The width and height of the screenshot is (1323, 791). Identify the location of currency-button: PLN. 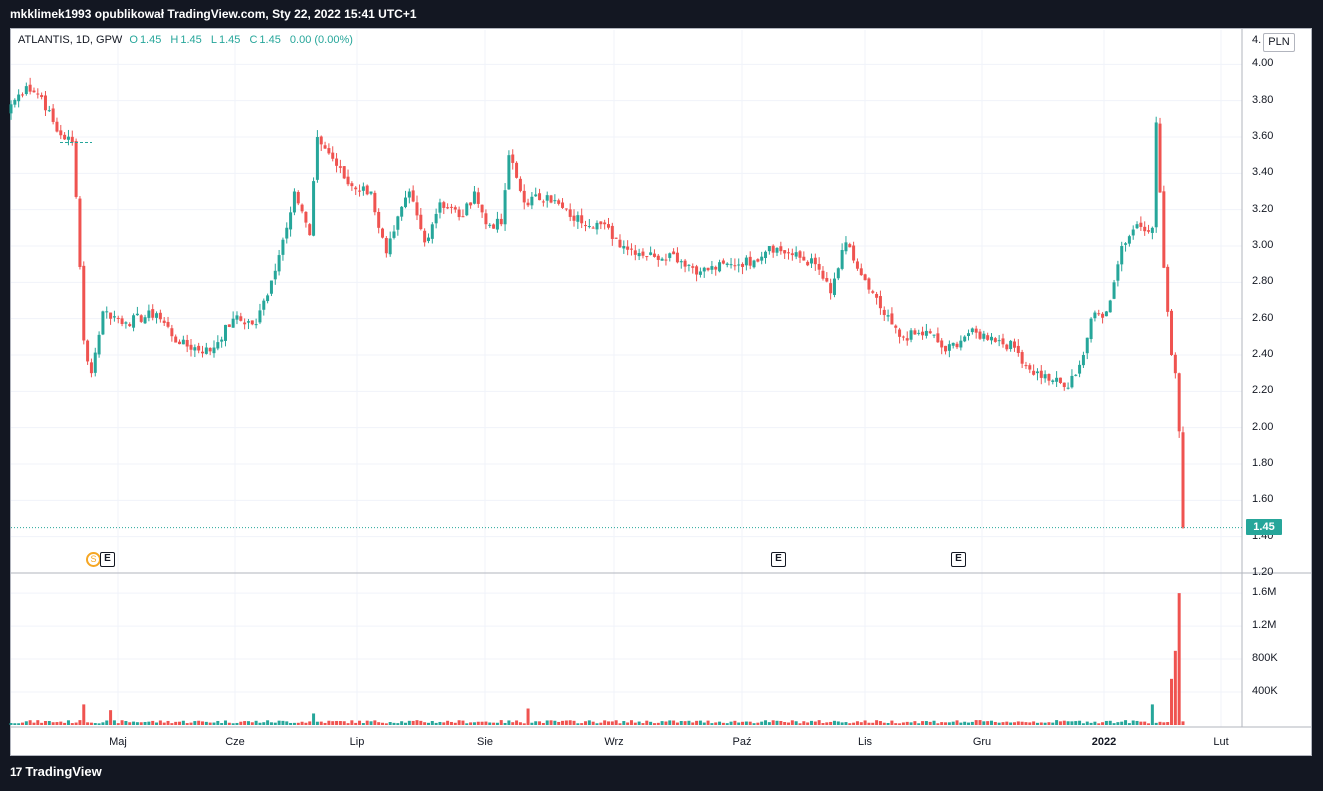
(1279, 42).